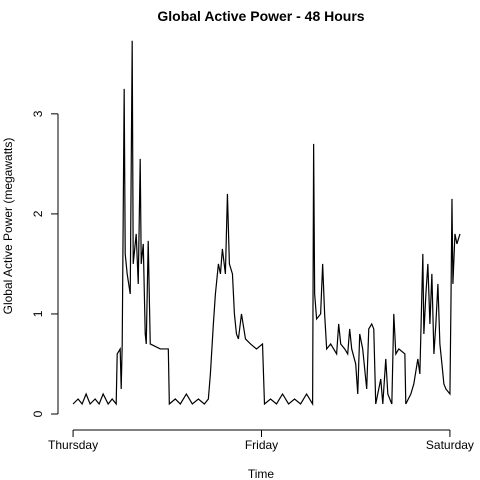 The width and height of the screenshot is (480, 480). I want to click on x-tick-label: Thursday, so click(73, 445).